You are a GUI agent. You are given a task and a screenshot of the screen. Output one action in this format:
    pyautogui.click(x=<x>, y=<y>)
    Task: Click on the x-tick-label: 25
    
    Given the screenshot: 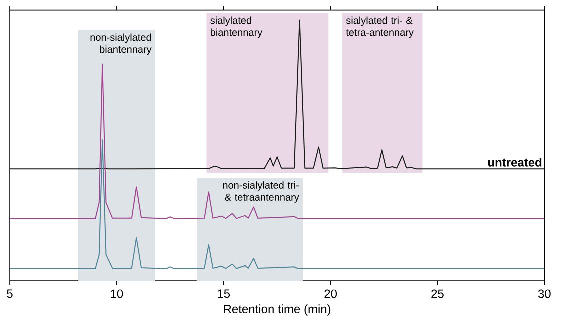 What is the action you would take?
    pyautogui.click(x=438, y=294)
    